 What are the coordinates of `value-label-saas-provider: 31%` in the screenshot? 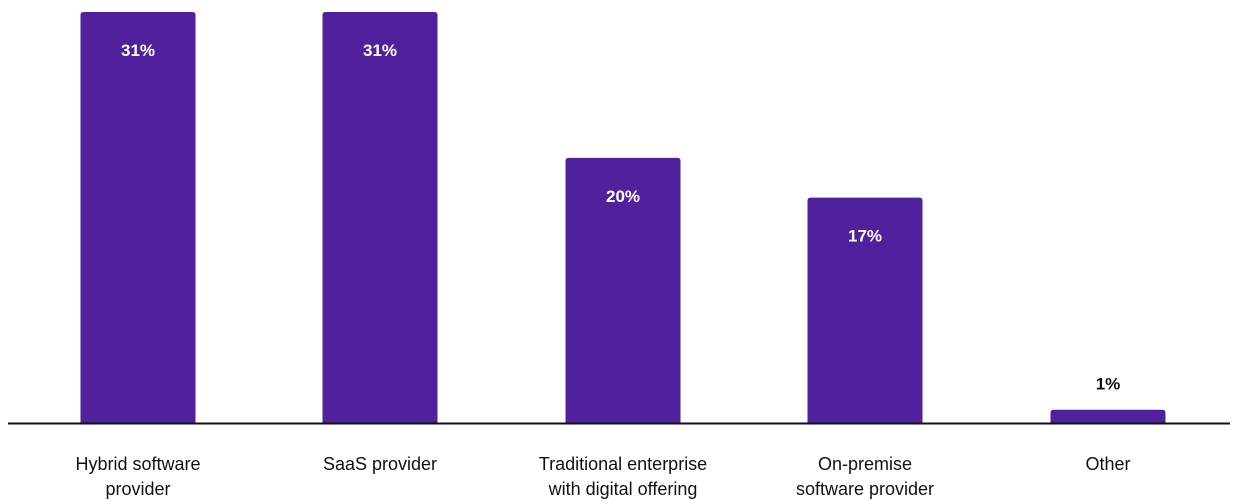 It's located at (380, 50).